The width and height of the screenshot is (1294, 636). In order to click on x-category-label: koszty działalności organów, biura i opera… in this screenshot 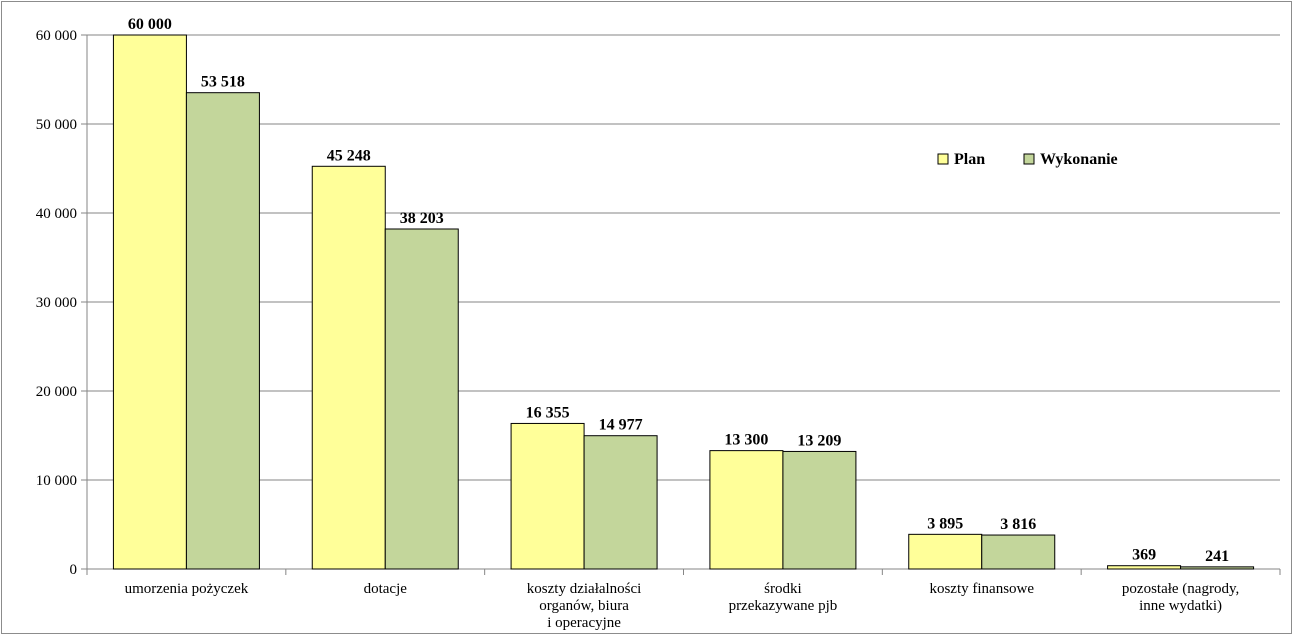, I will do `click(584, 606)`.